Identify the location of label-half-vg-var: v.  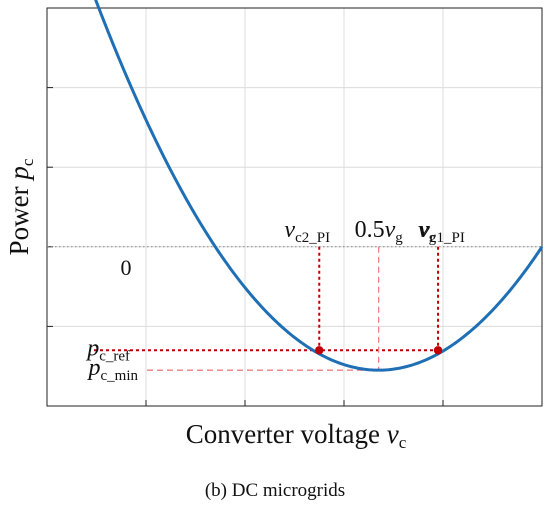
(390, 230).